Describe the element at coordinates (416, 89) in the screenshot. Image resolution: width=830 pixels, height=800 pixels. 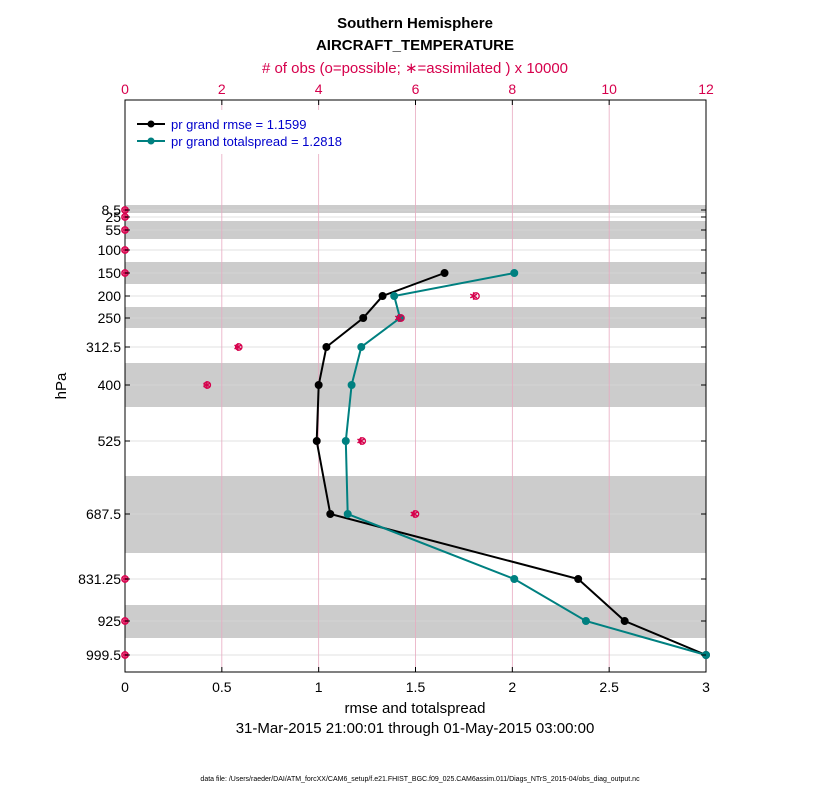
I see `top-tick-label-3: 6` at that location.